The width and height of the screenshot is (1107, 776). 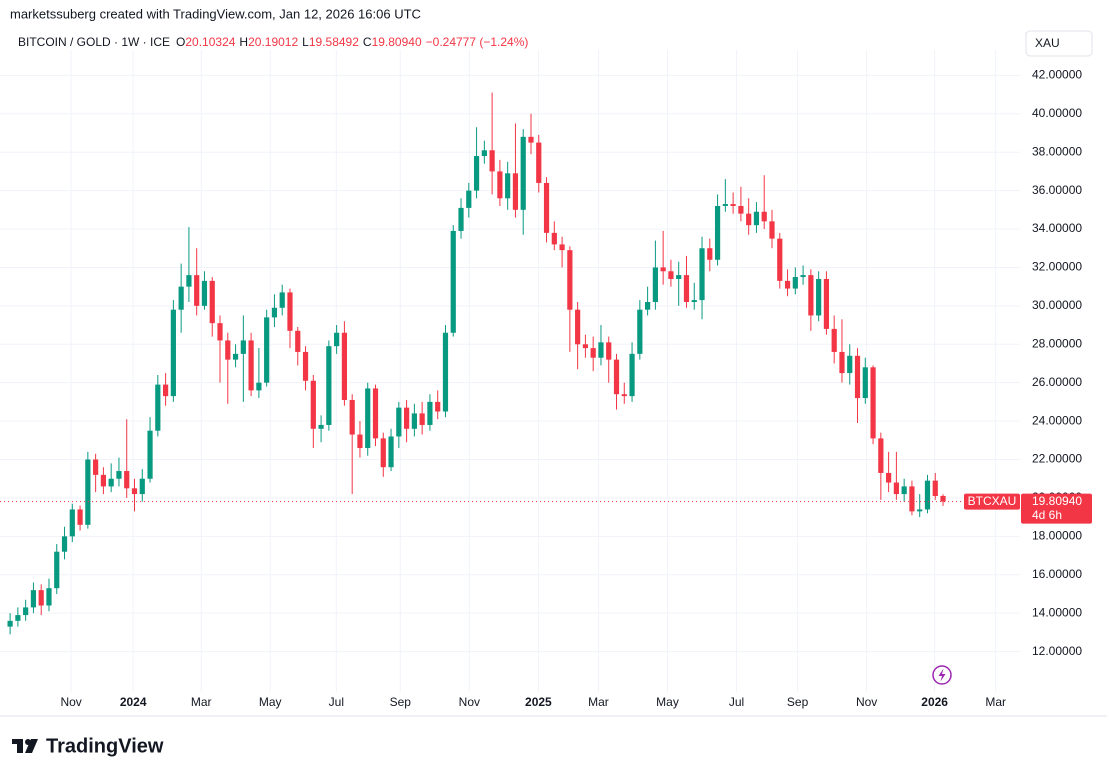 I want to click on low-value: 19.58492, so click(x=334, y=42).